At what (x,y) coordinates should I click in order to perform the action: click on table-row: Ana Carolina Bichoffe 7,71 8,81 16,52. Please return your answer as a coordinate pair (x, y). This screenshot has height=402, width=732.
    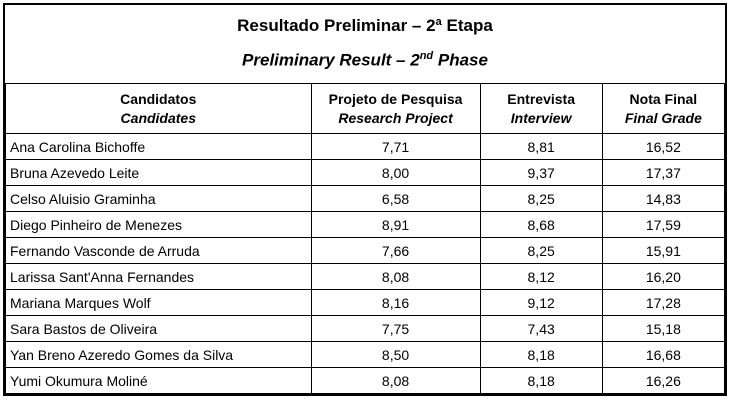
    Looking at the image, I should click on (365, 147).